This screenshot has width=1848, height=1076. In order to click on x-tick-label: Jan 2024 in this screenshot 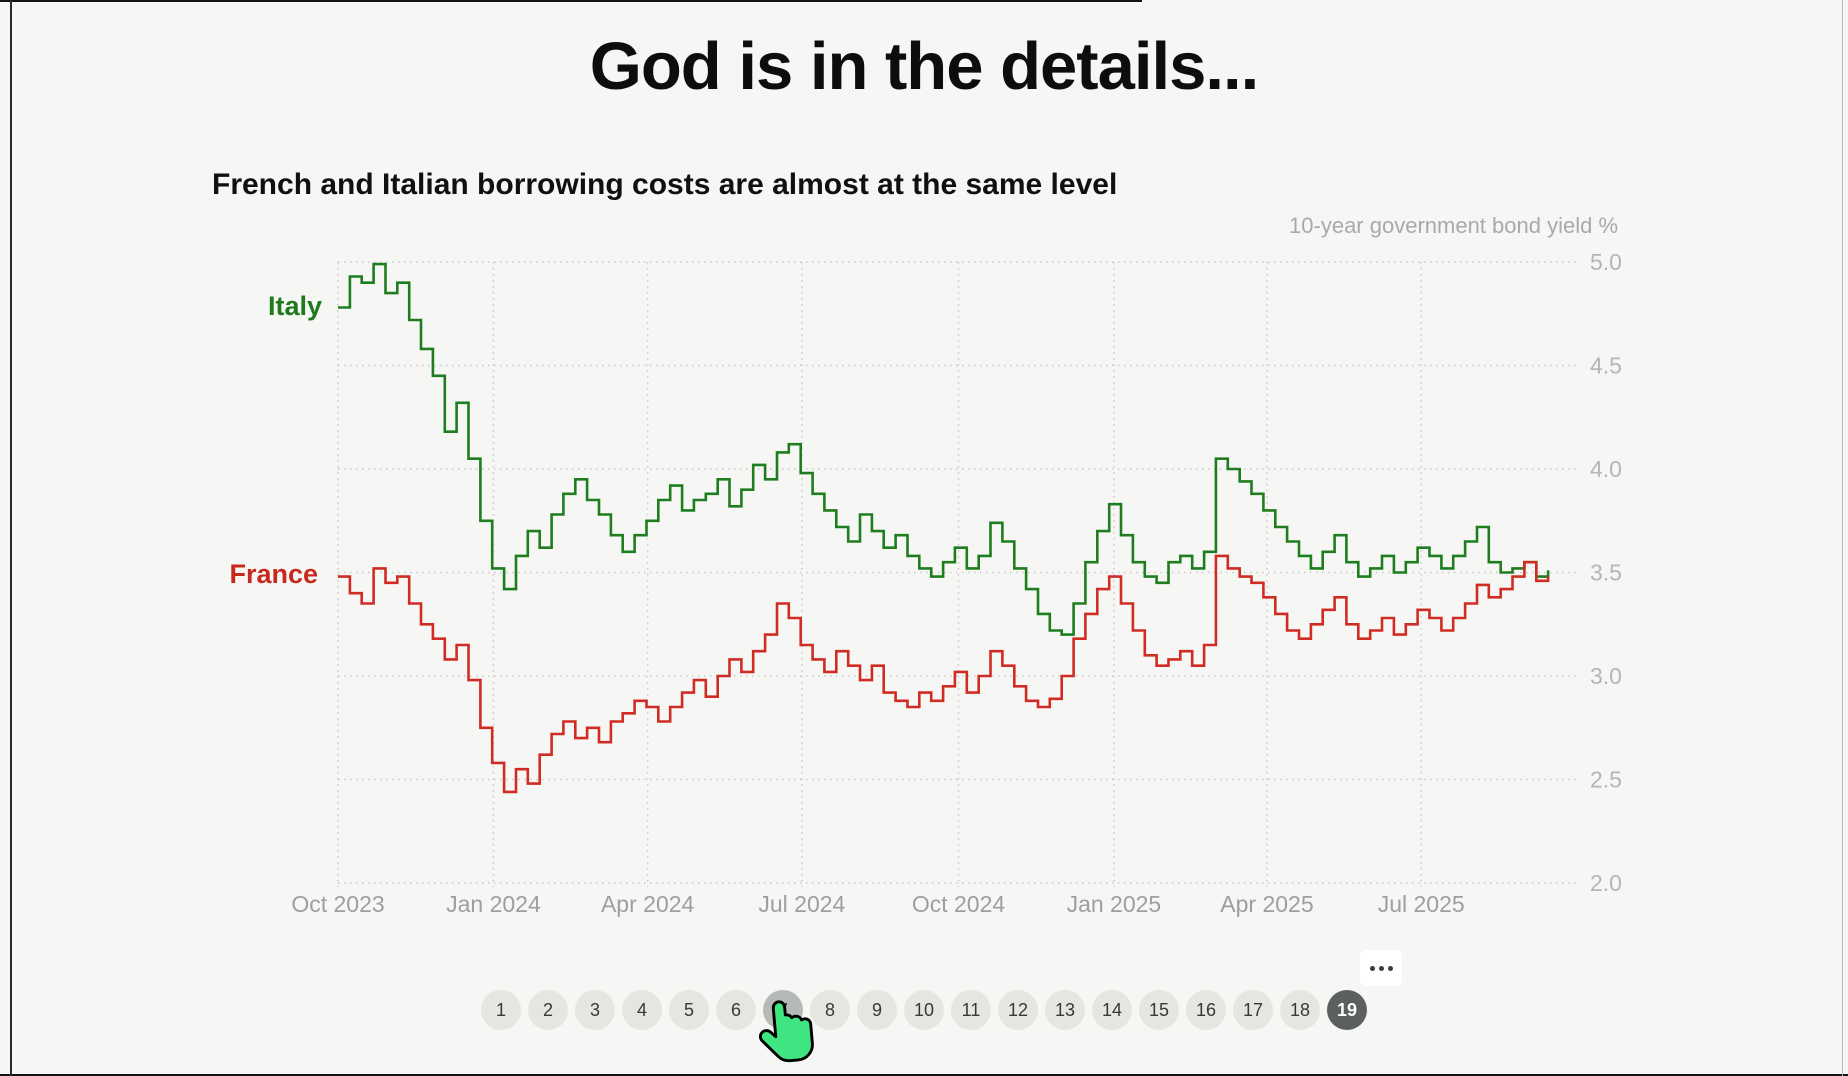, I will do `click(493, 904)`.